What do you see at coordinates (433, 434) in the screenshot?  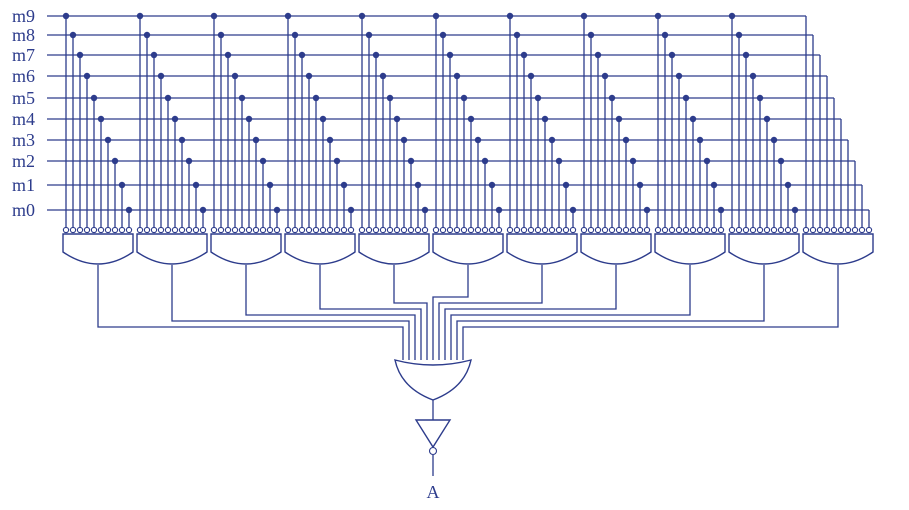 I see `not-gate` at bounding box center [433, 434].